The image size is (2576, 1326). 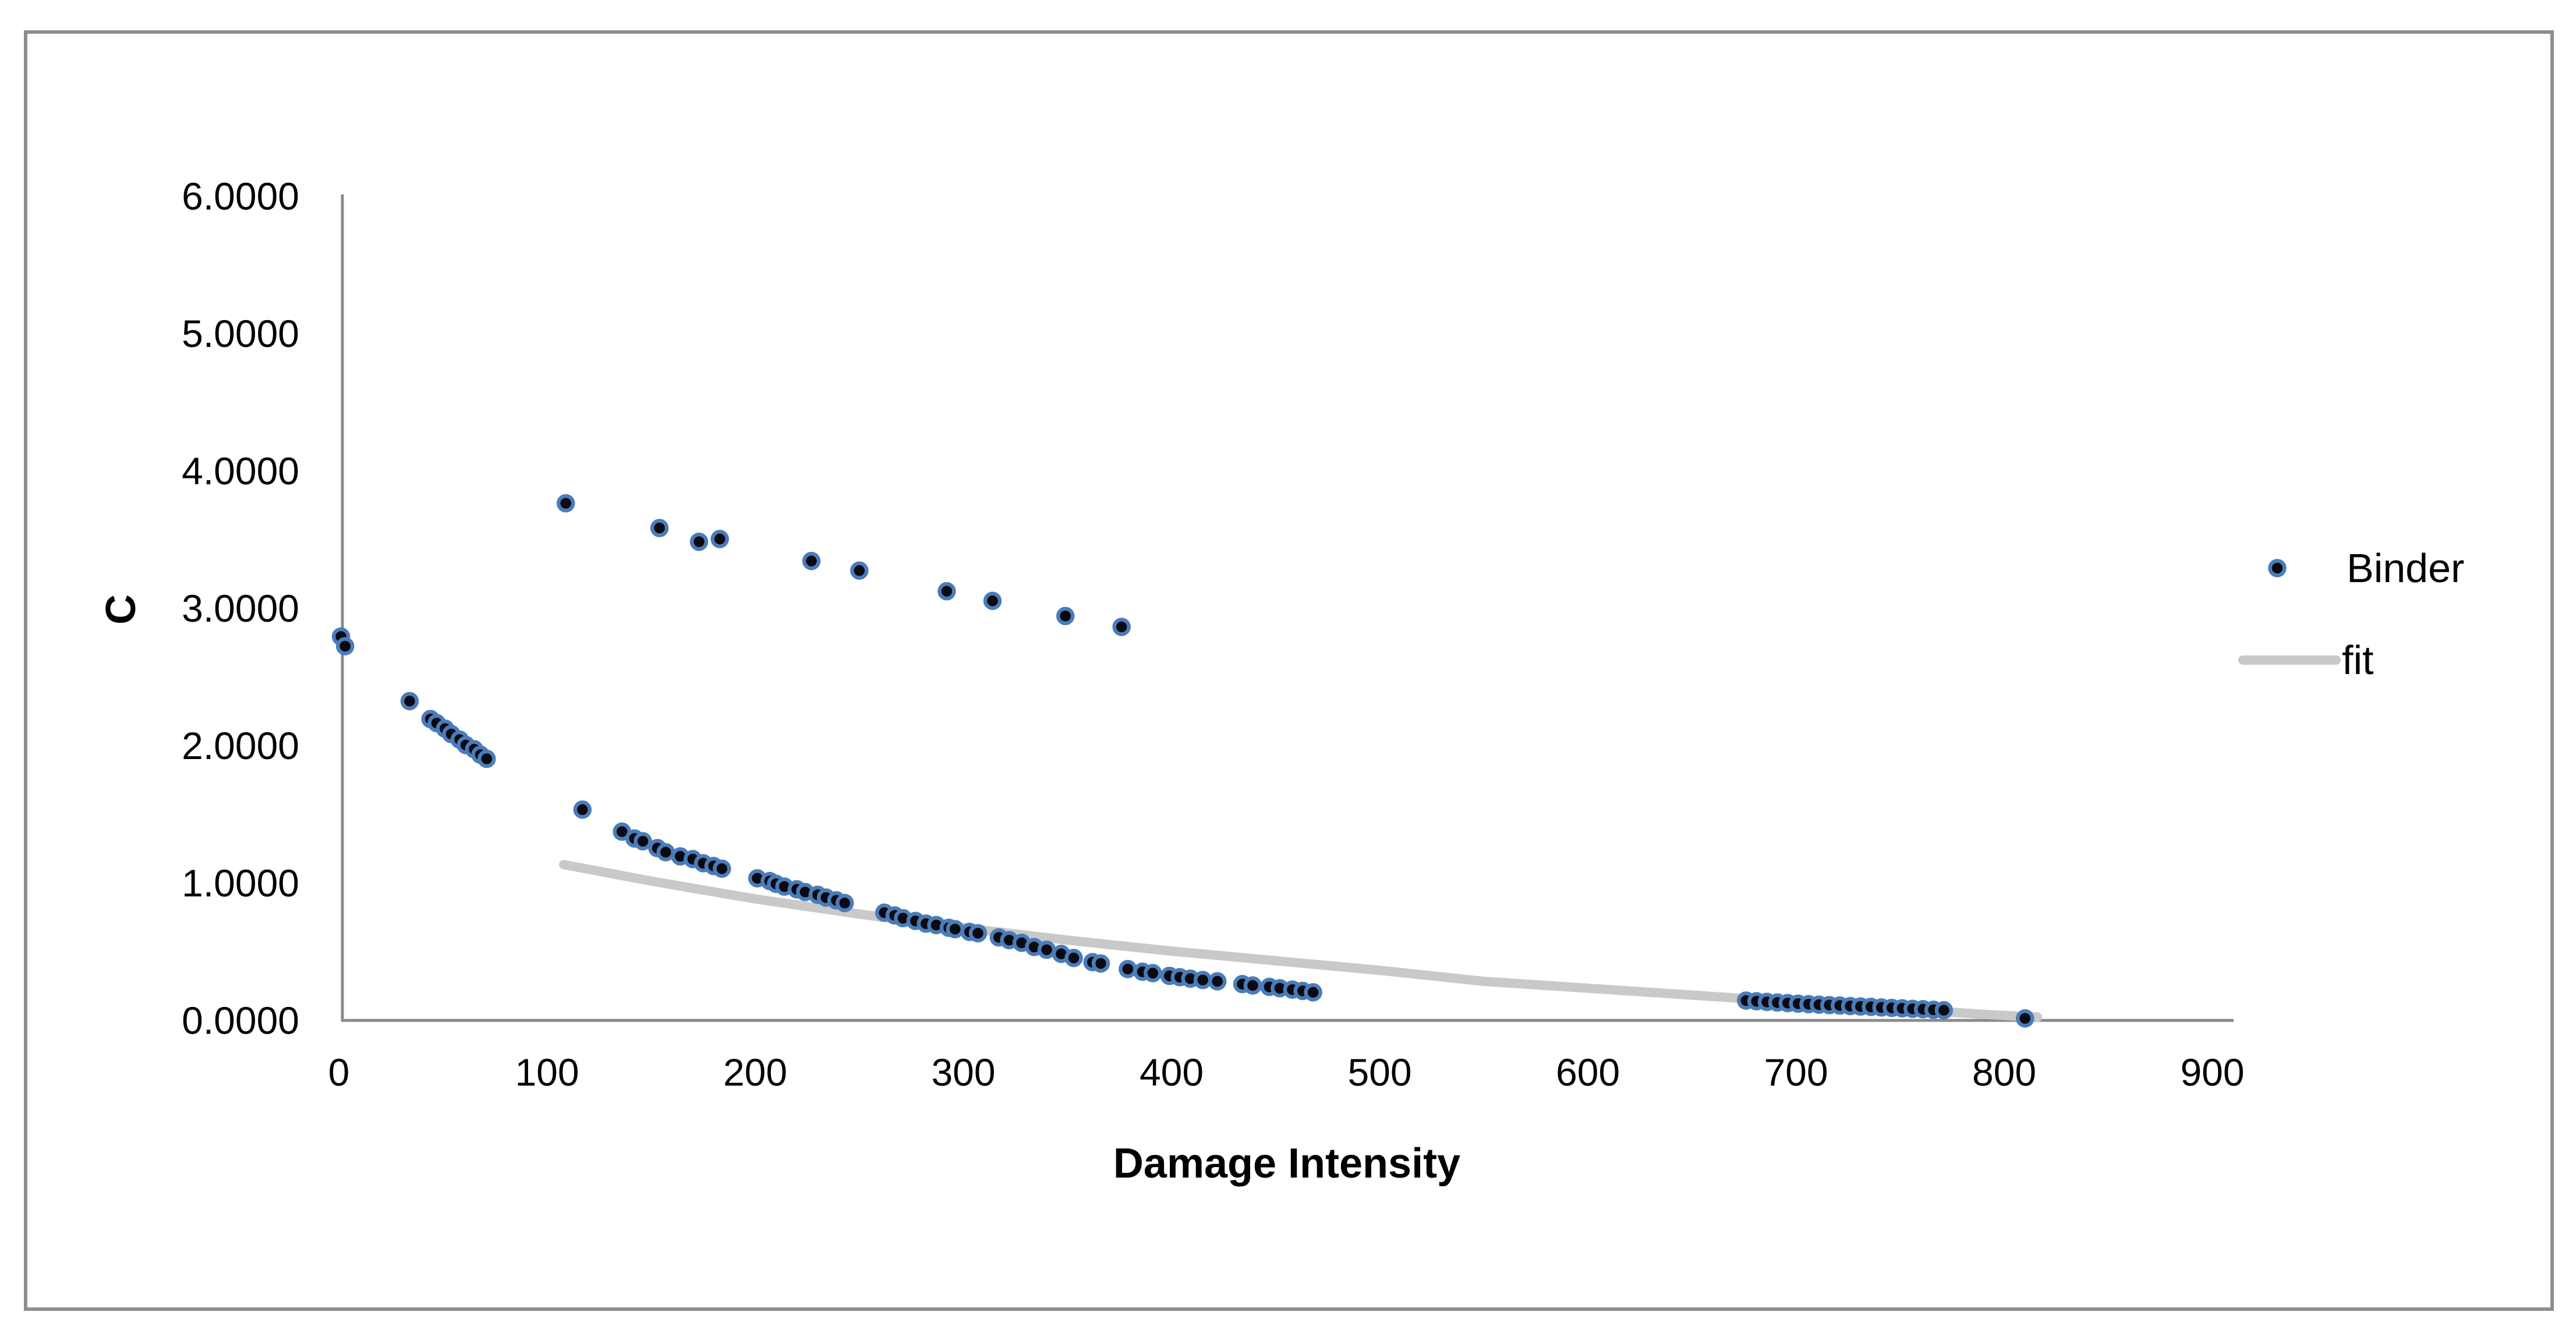 What do you see at coordinates (2004, 1072) in the screenshot?
I see `x-tick-label: 800` at bounding box center [2004, 1072].